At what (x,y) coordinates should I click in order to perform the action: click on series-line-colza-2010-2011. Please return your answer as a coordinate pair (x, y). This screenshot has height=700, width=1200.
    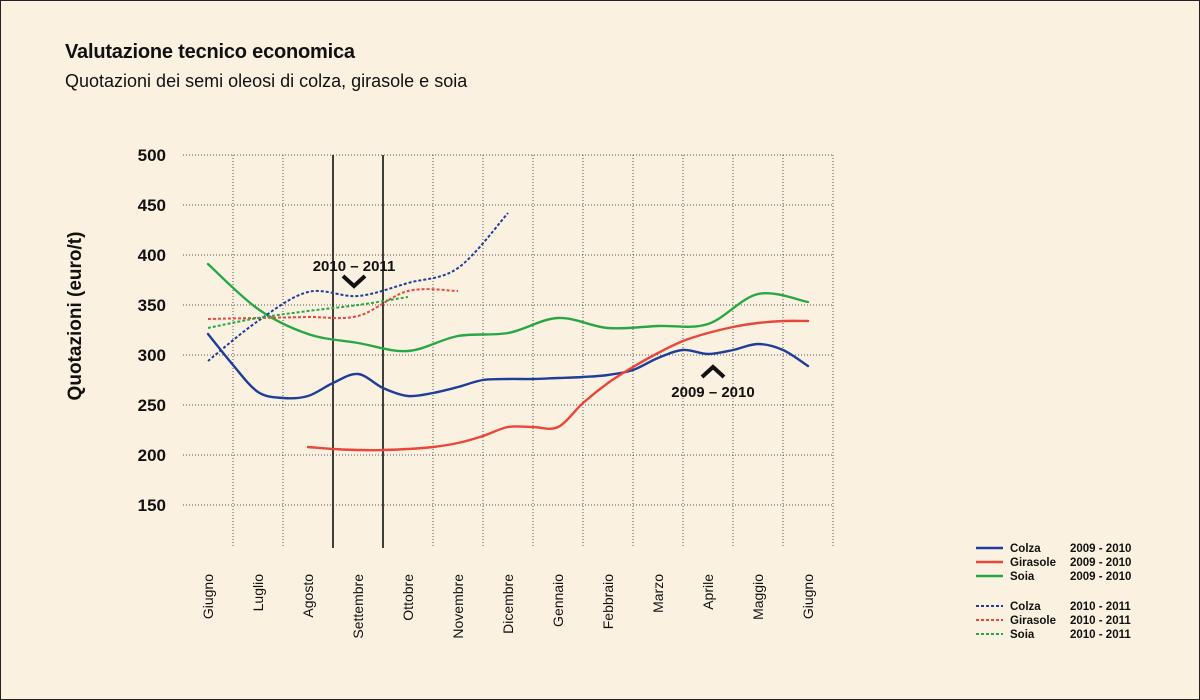
    Looking at the image, I should click on (358, 287).